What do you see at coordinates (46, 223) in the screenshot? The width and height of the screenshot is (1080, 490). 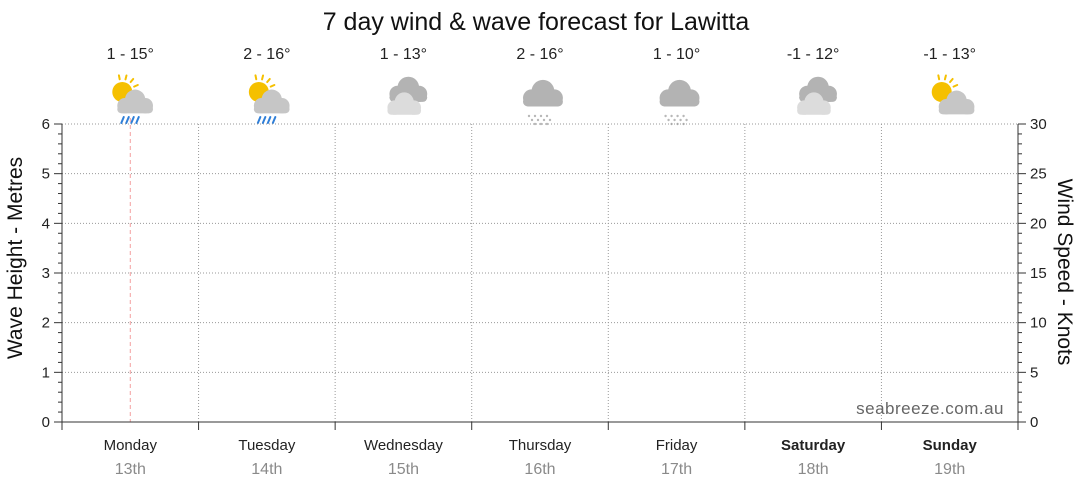 I see `left-tick-label: 4` at bounding box center [46, 223].